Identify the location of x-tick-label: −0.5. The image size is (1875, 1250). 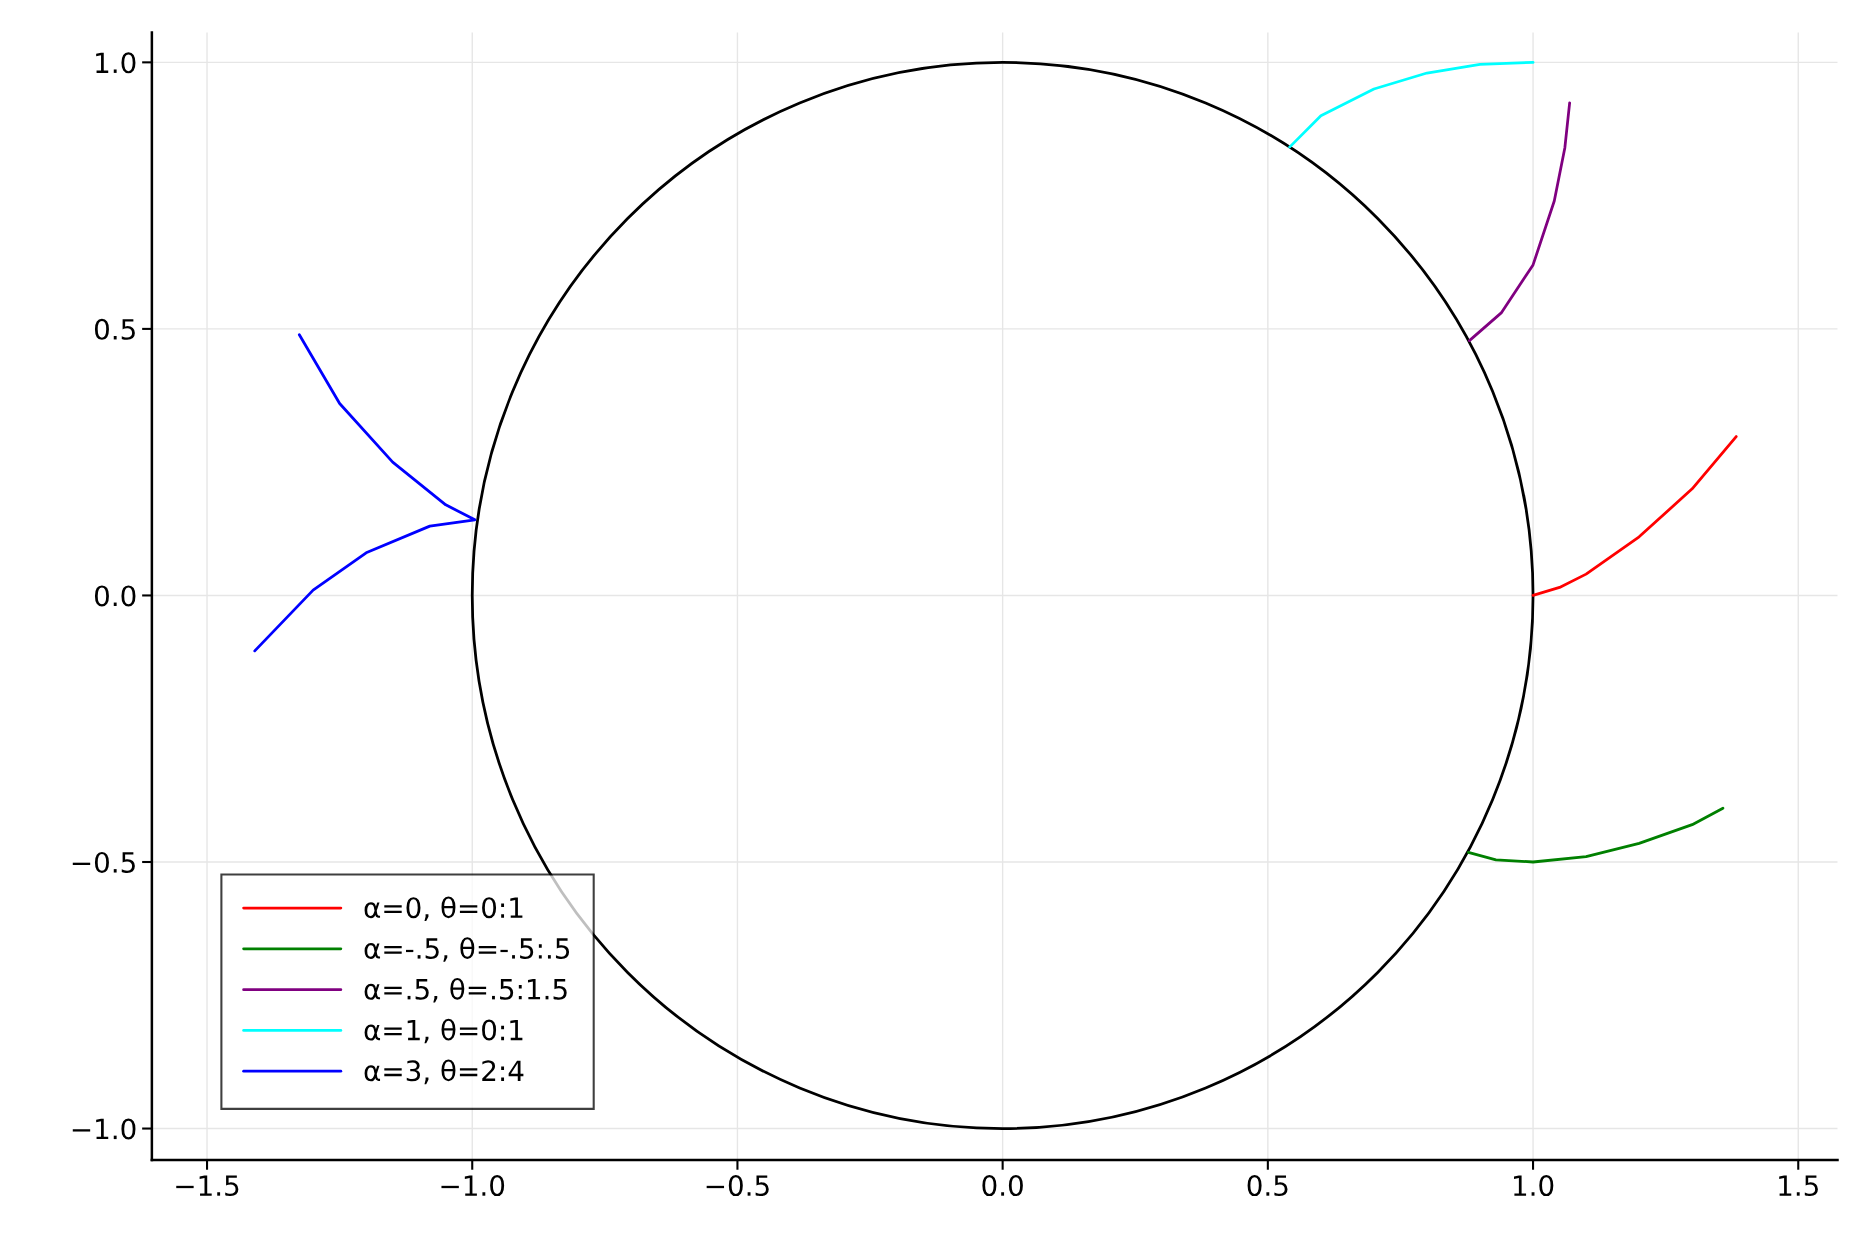
(737, 1186).